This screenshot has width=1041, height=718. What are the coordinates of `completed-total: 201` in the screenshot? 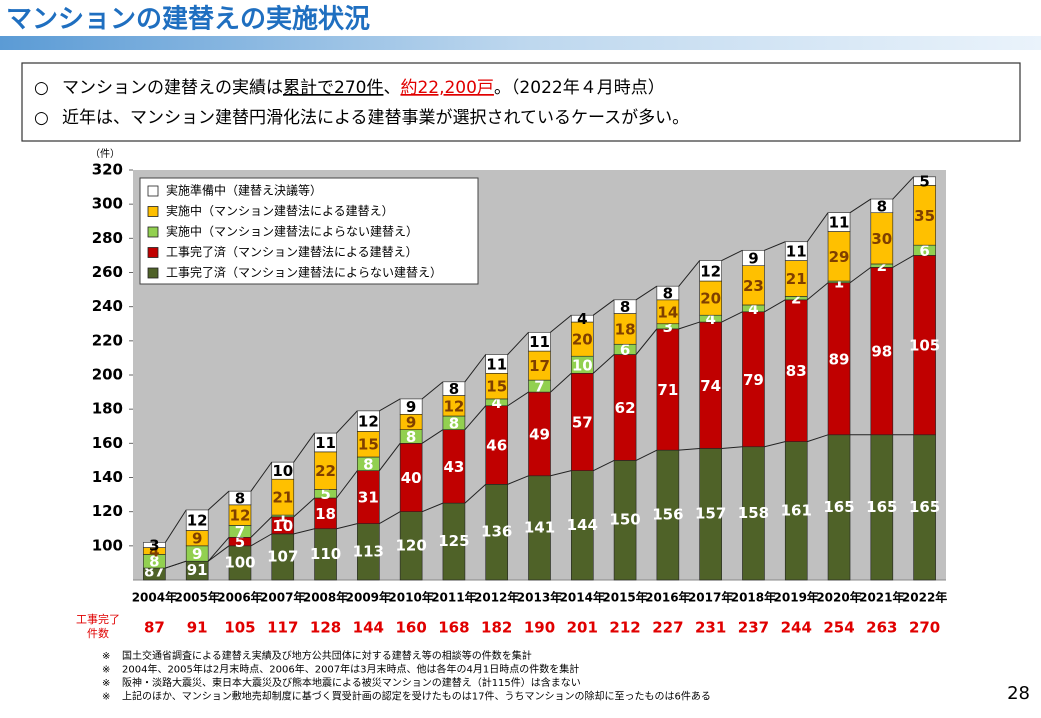 It's located at (582, 628).